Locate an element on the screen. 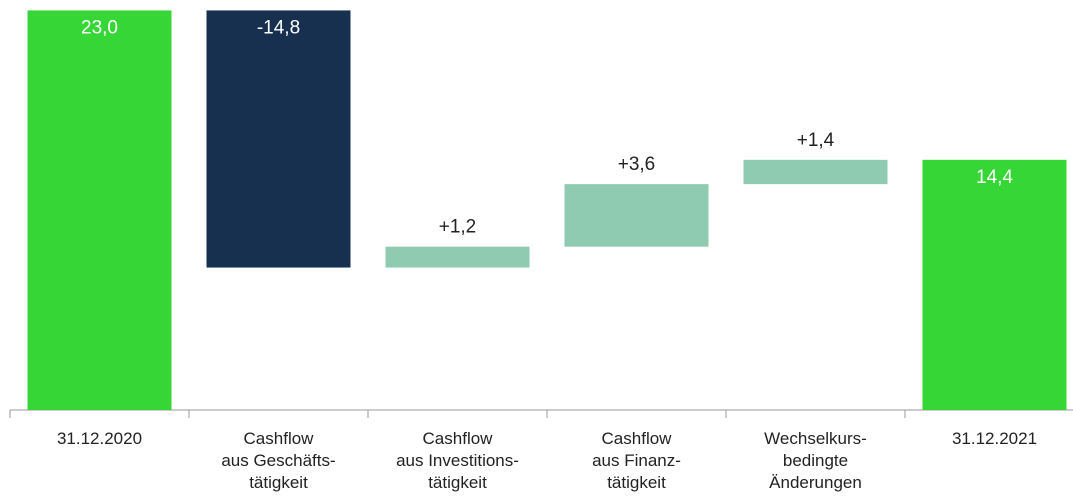 Image resolution: width=1073 pixels, height=502 pixels. x-tick-label: Wechselkurs- bedingte Änderungen is located at coordinates (815, 460).